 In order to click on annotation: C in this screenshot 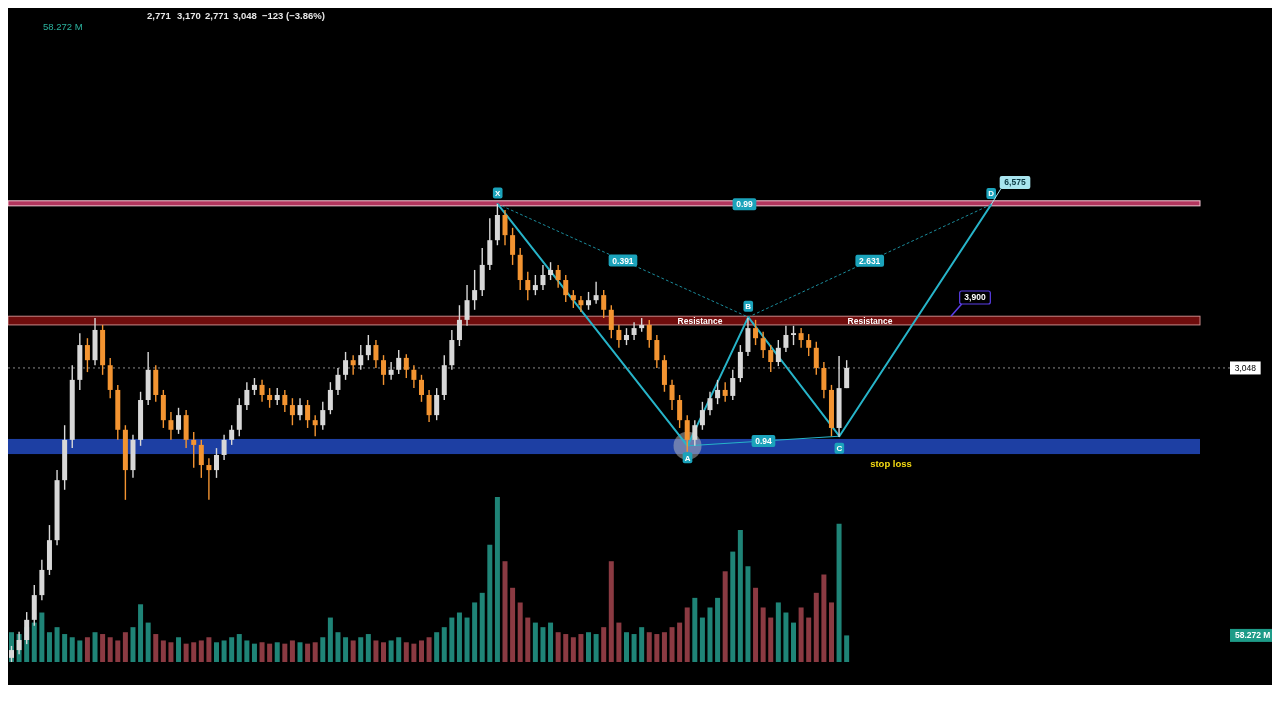, I will do `click(839, 448)`.